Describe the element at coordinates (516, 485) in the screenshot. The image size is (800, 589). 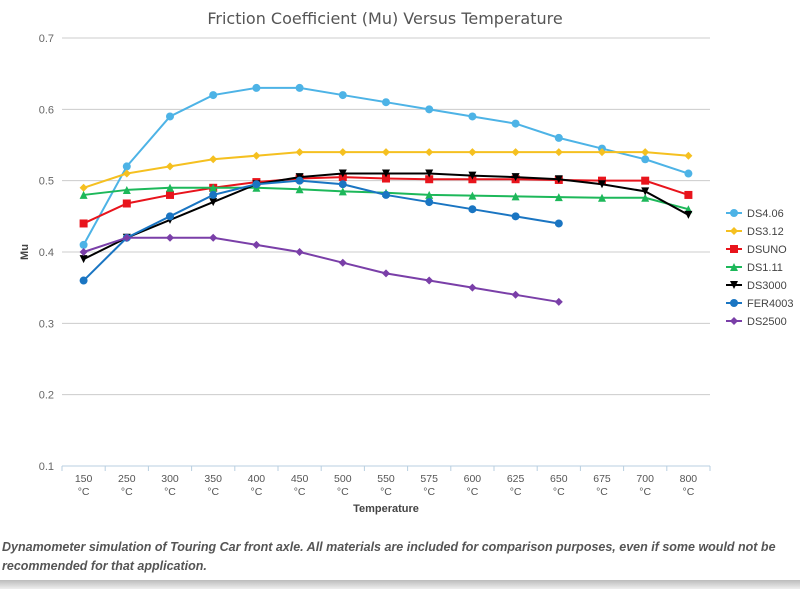
I see `x-tick-label: 625 °C` at that location.